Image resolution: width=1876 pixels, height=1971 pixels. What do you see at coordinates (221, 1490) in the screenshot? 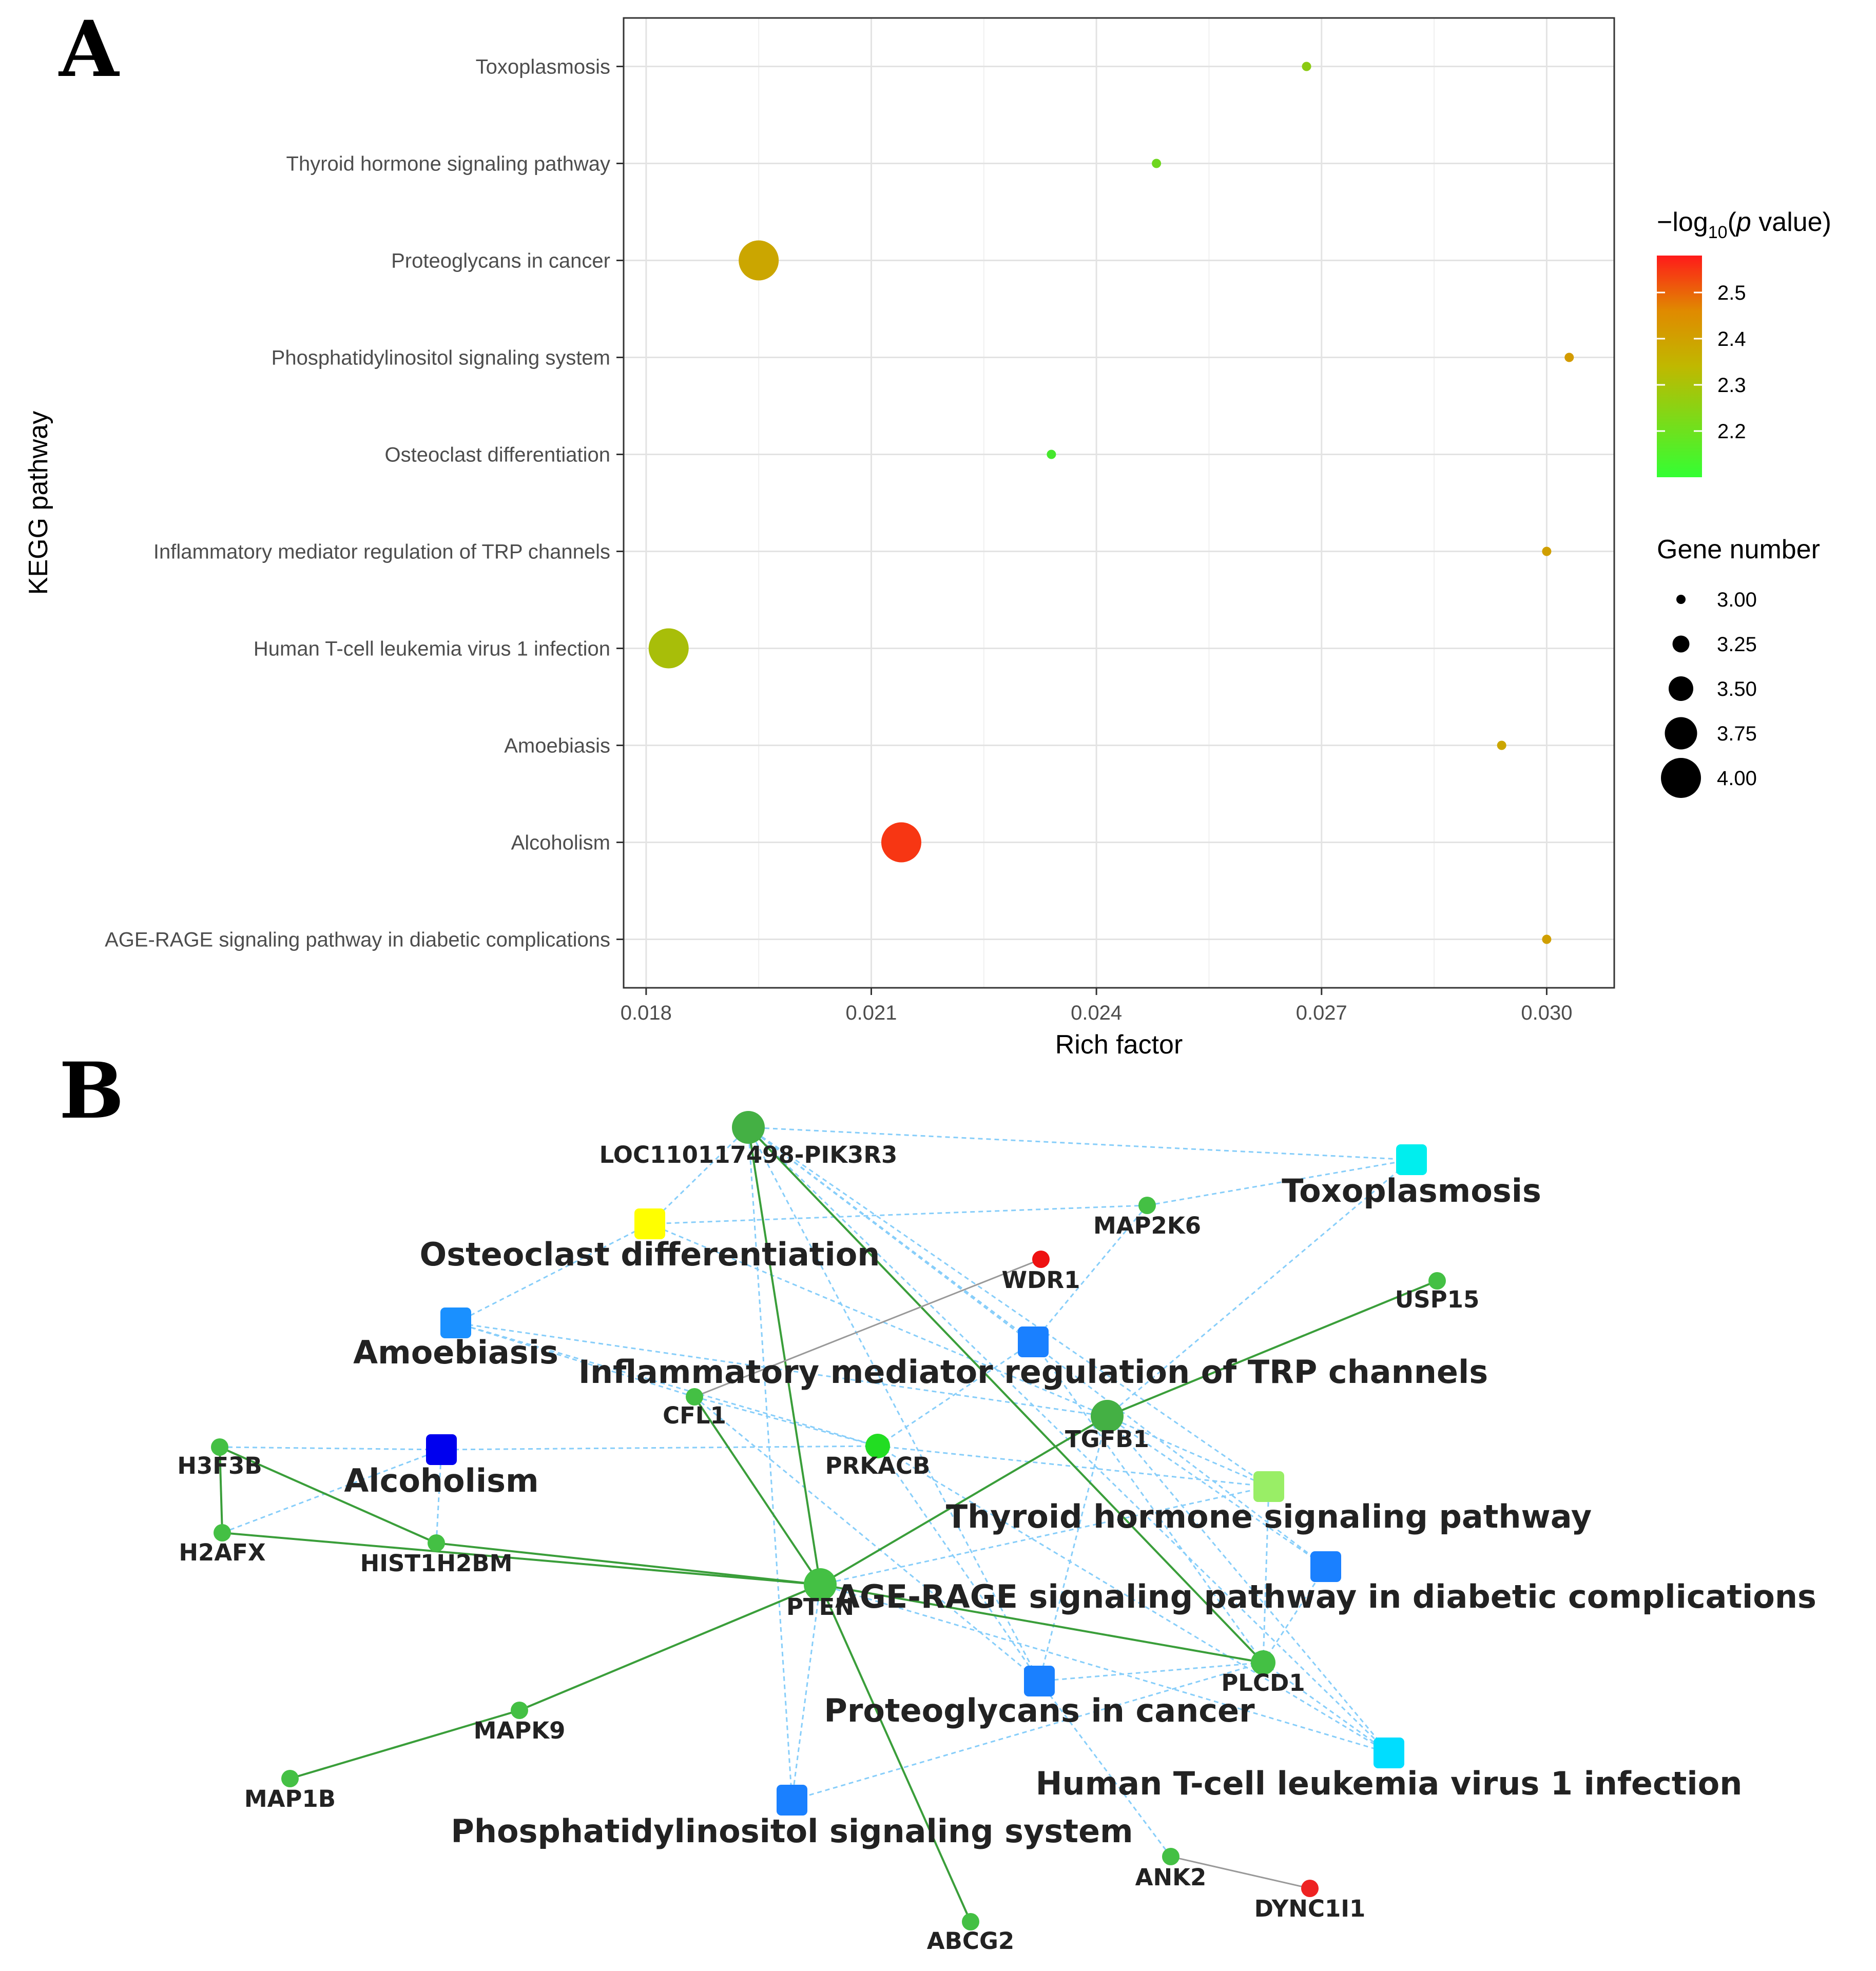
I see `edge-h3f3b-h2afx` at bounding box center [221, 1490].